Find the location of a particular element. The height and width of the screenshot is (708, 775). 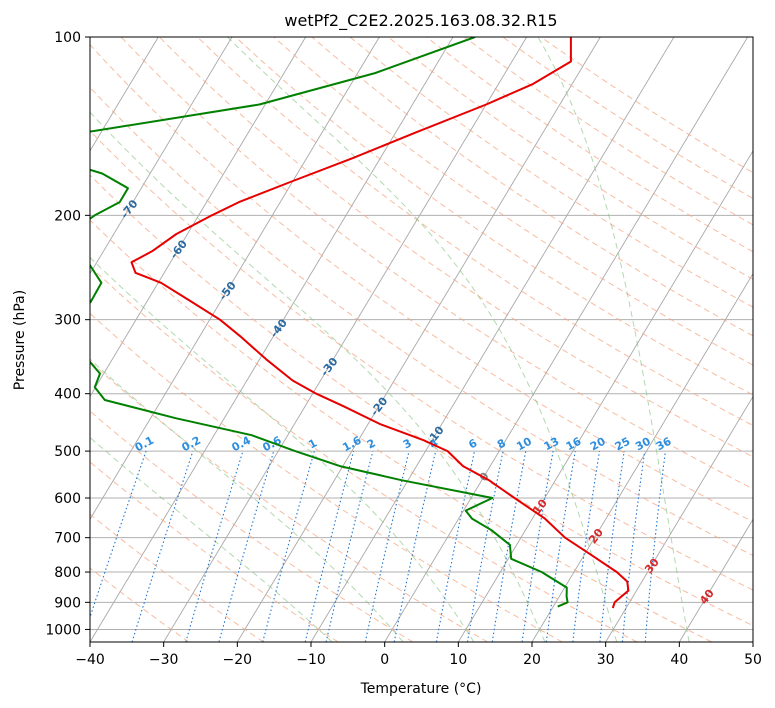

y-tick-label: 800 is located at coordinates (67, 573).